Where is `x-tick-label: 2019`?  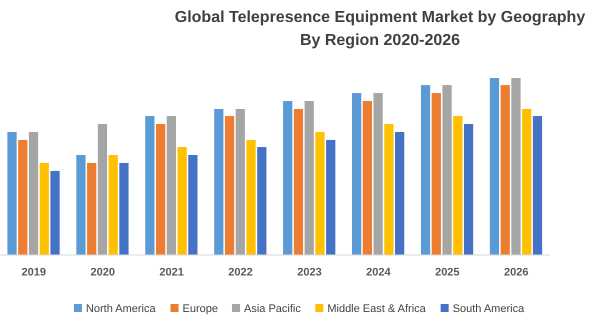 x-tick-label: 2019 is located at coordinates (34, 272).